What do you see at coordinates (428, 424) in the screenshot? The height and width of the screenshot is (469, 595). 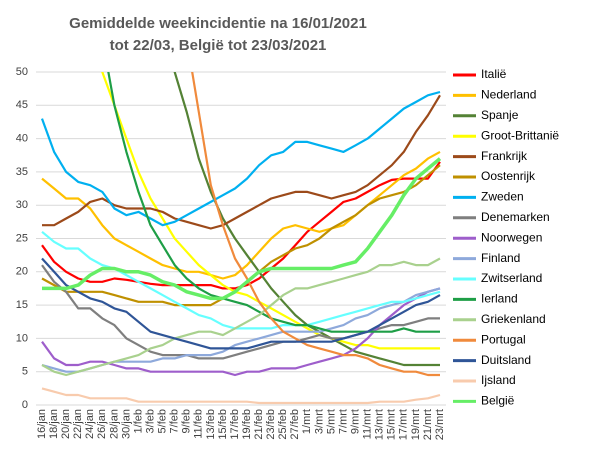 I see `x-tick-label: 21/mrt` at bounding box center [428, 424].